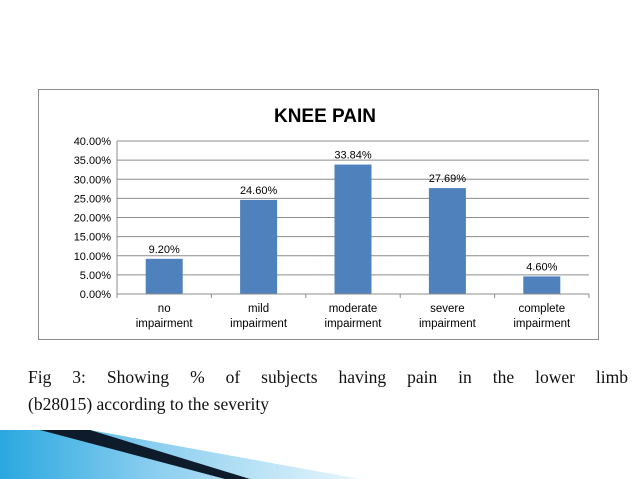  Describe the element at coordinates (95, 276) in the screenshot. I see `y-tick-label: 5.00%` at that location.